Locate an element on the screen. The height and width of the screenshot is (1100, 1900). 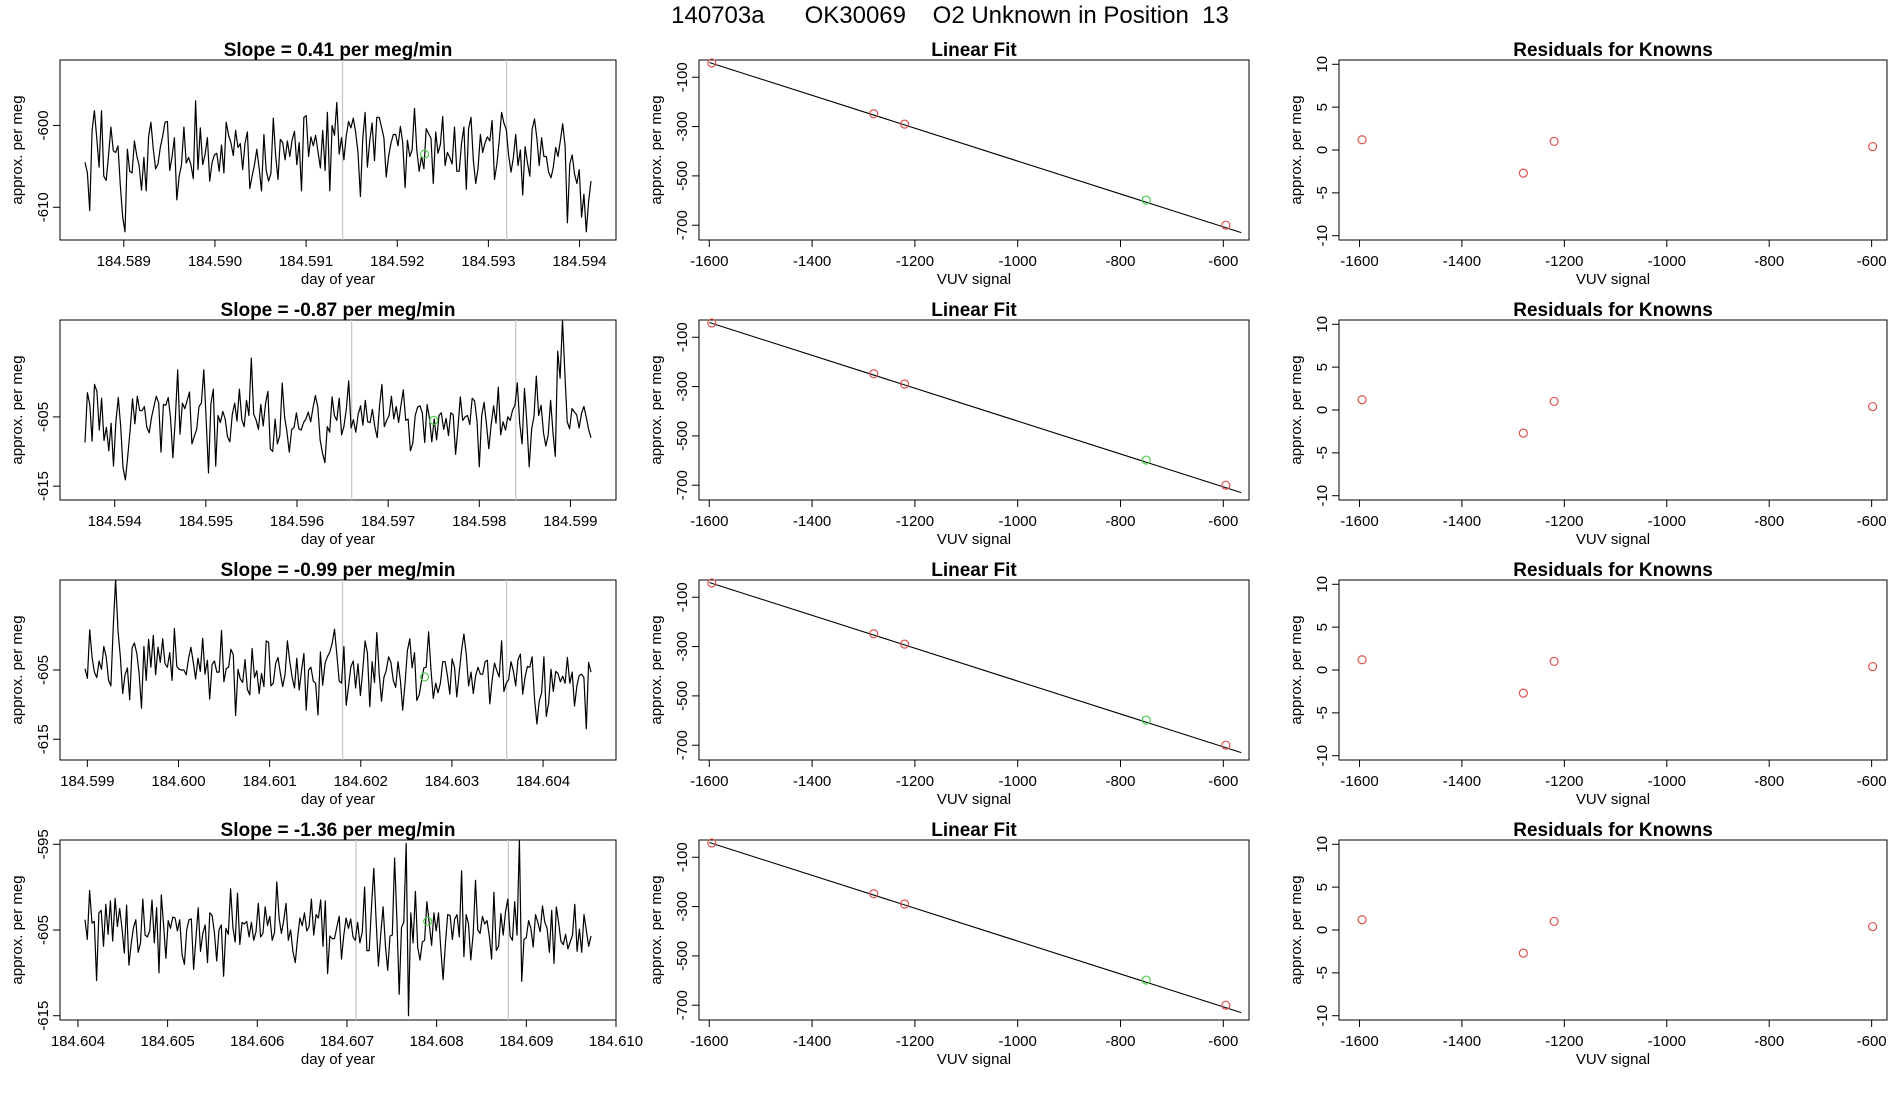
residuals-row-2-plot-frame is located at coordinates (1613, 410).